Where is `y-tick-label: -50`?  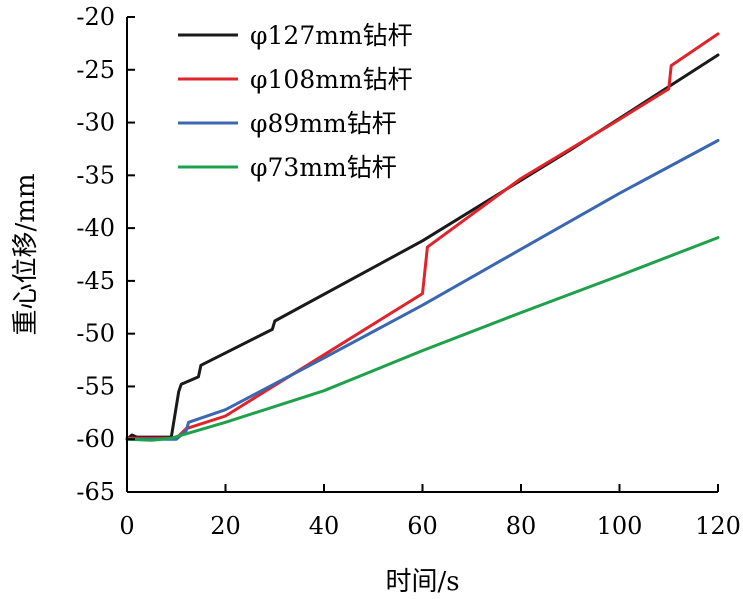 y-tick-label: -50 is located at coordinates (95, 334).